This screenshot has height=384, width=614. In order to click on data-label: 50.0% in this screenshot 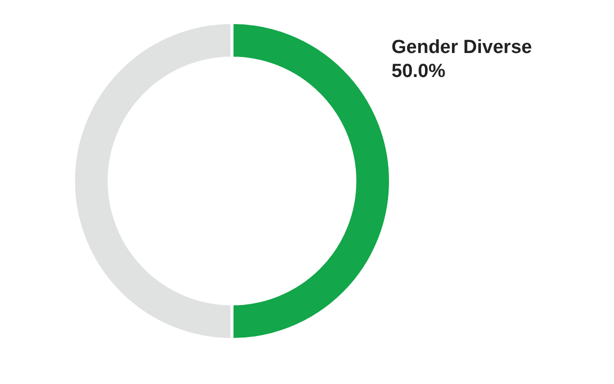, I will do `click(419, 71)`.